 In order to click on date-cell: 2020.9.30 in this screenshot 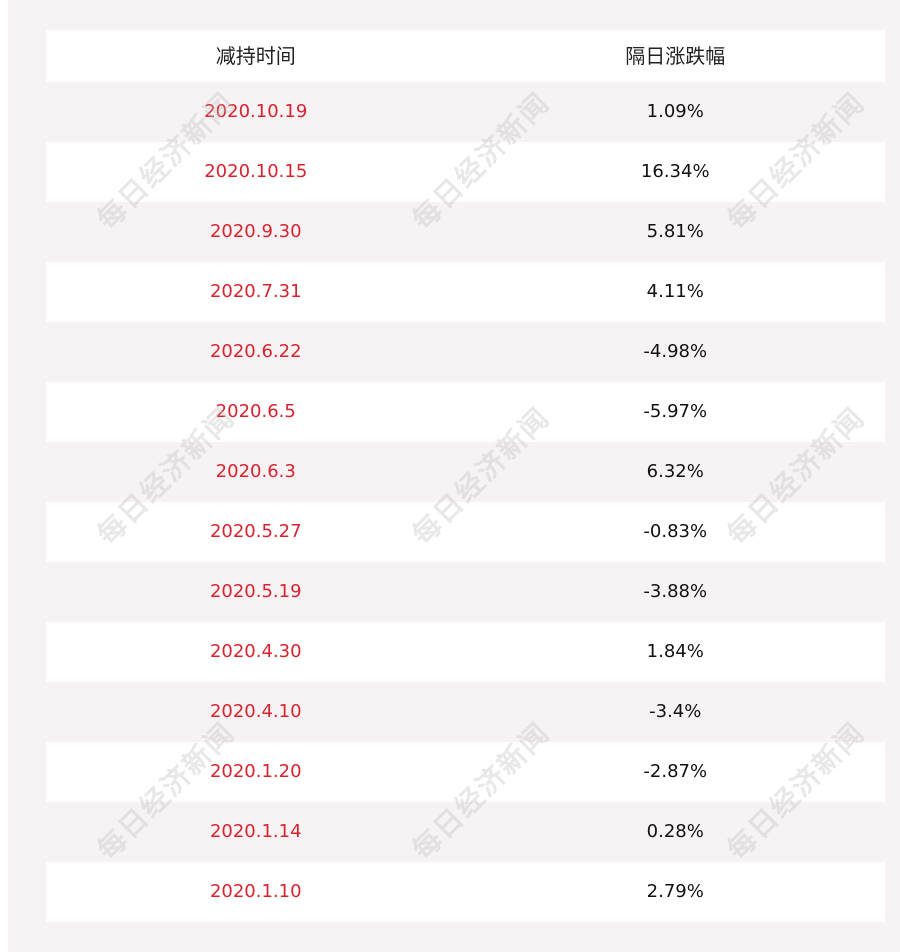, I will do `click(256, 232)`.